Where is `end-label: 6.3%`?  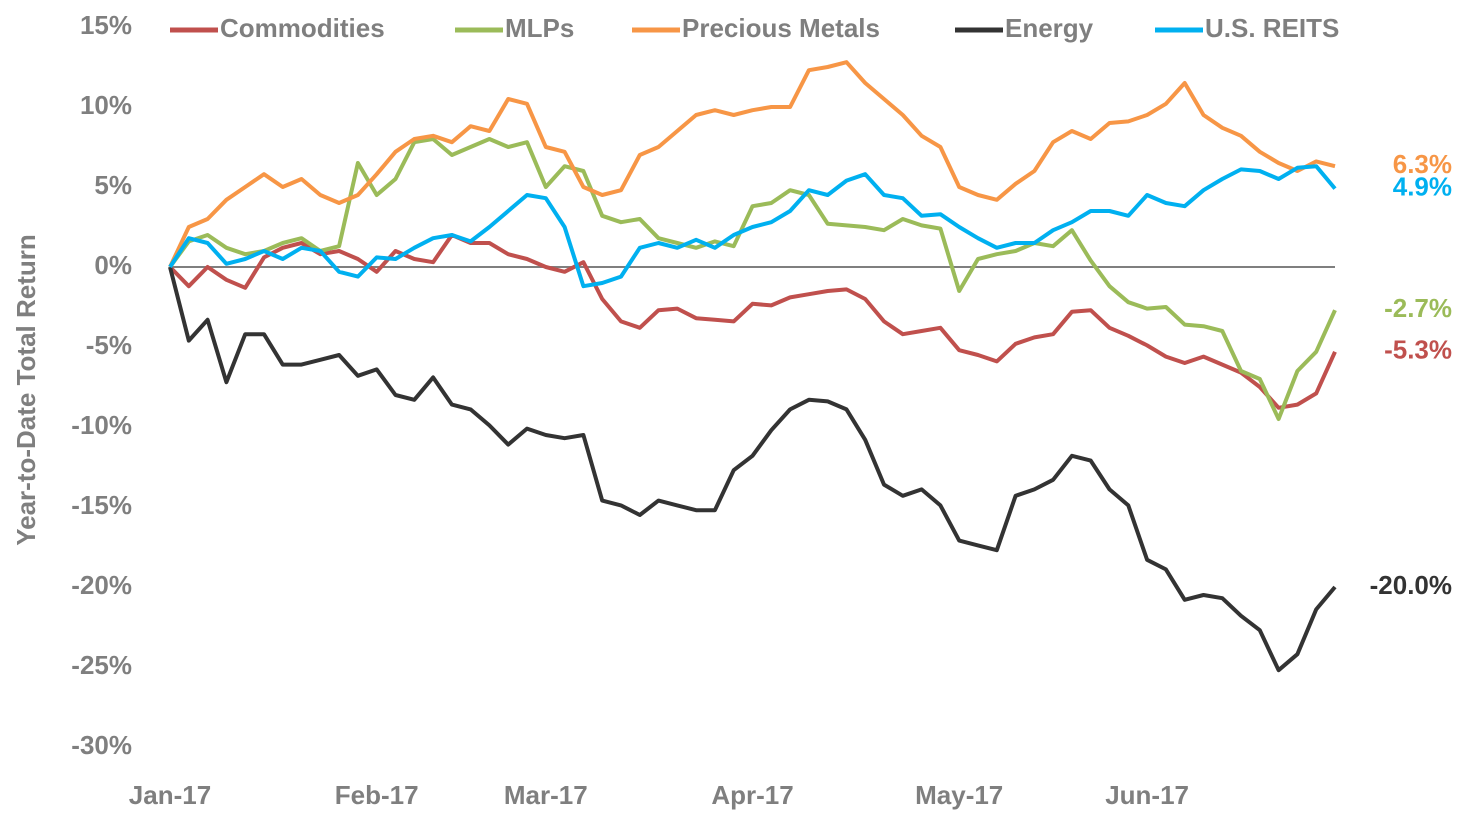 end-label: 6.3% is located at coordinates (1422, 164).